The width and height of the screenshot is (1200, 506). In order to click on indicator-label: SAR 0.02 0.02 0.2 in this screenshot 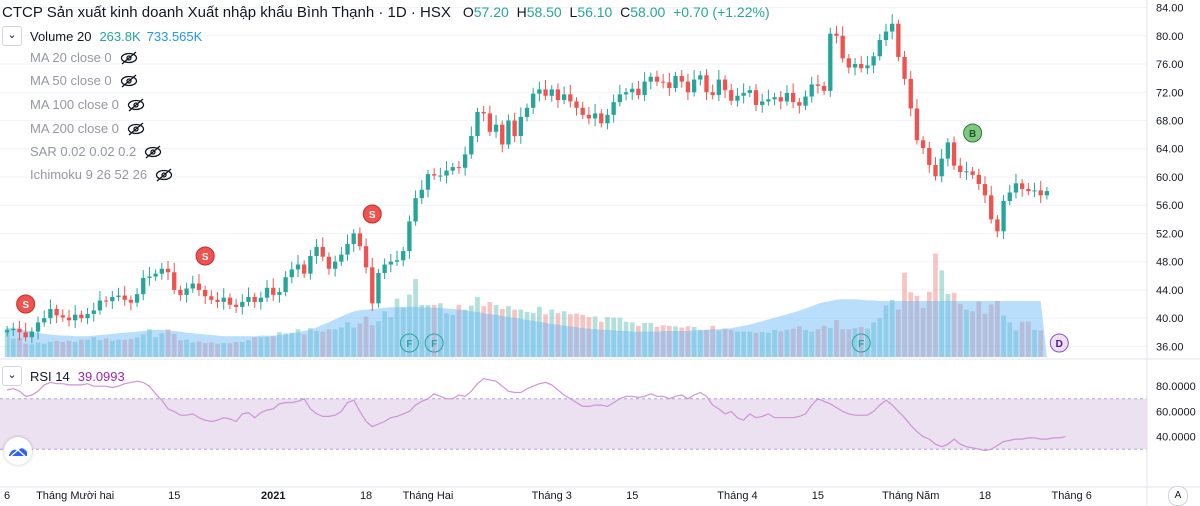, I will do `click(83, 151)`.